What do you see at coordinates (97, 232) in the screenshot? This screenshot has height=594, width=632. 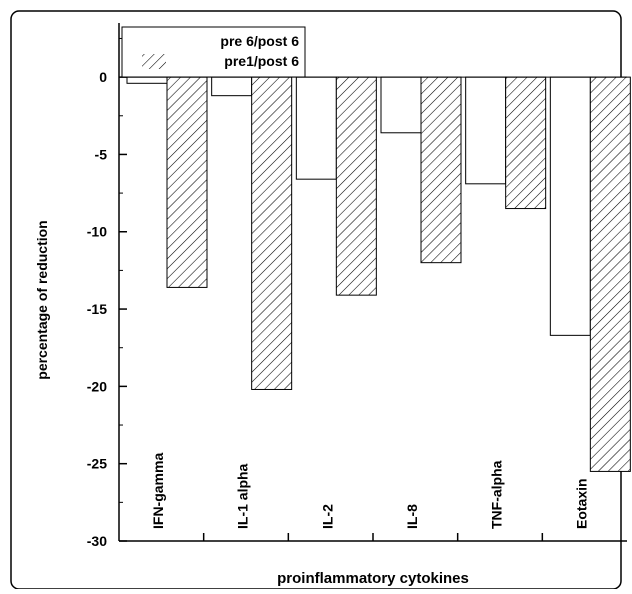 I see `y-tick-label: -10` at bounding box center [97, 232].